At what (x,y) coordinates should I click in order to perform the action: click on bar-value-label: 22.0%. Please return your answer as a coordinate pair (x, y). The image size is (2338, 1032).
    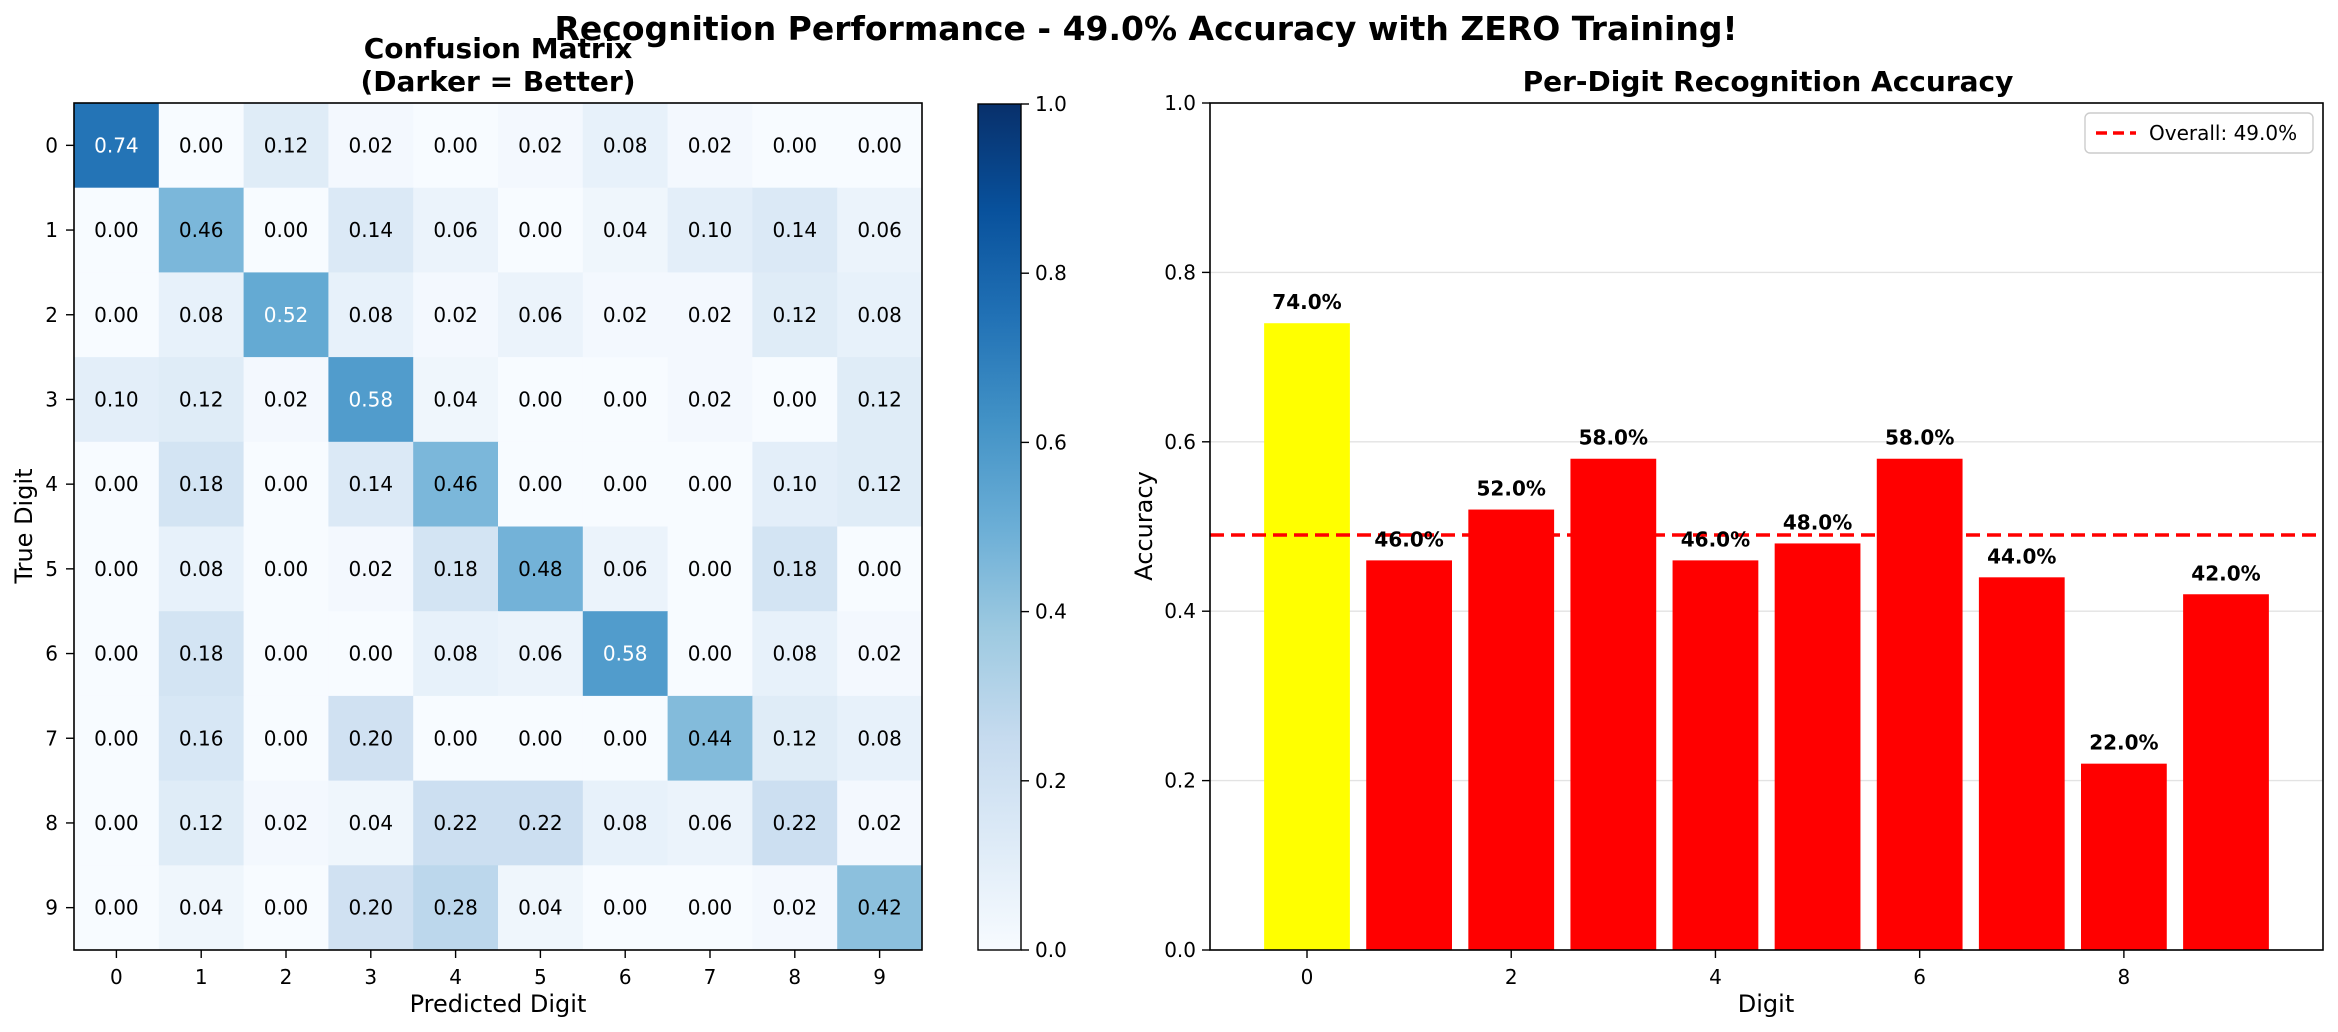
    Looking at the image, I should click on (2123, 743).